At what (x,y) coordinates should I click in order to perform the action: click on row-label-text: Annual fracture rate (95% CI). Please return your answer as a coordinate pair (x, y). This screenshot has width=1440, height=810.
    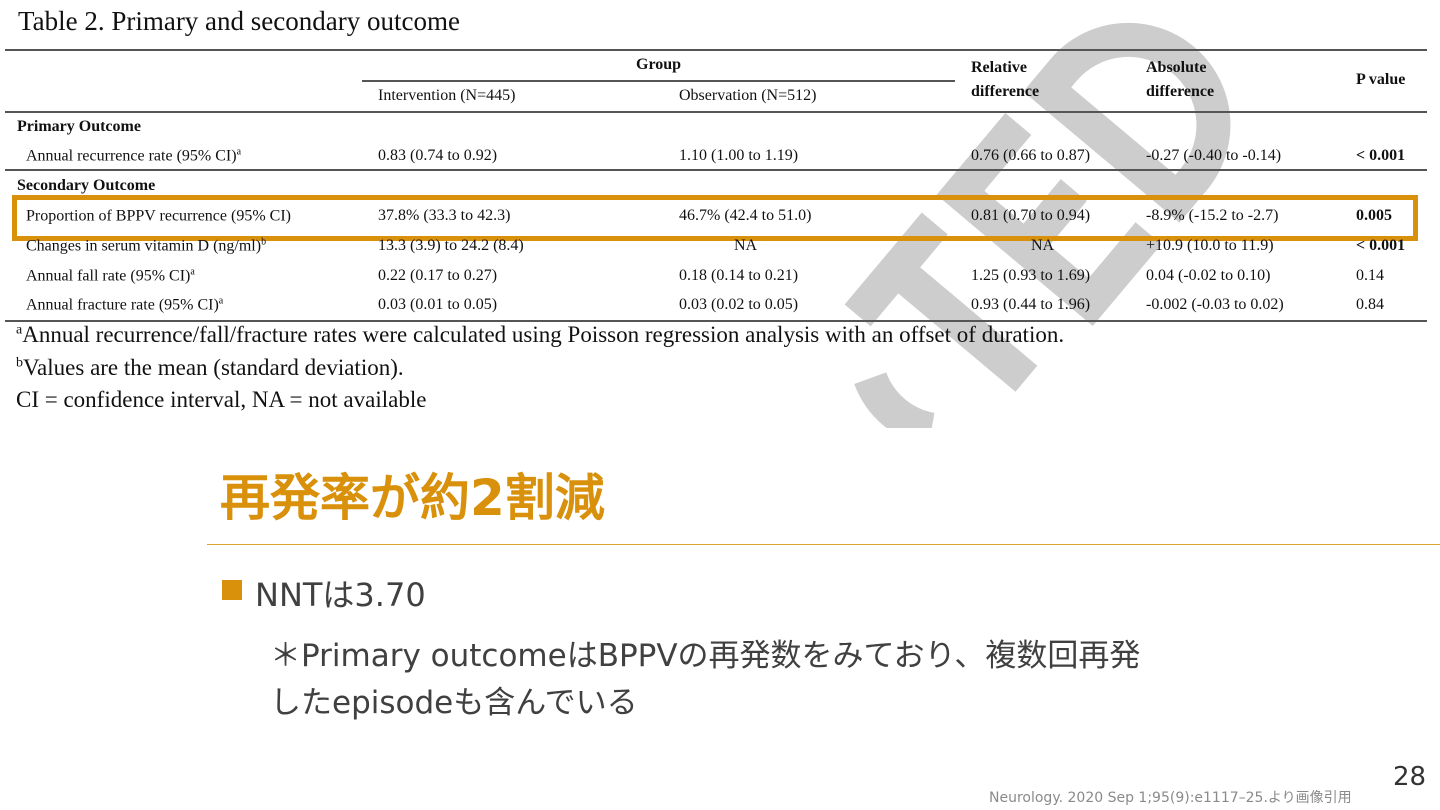
    Looking at the image, I should click on (122, 305).